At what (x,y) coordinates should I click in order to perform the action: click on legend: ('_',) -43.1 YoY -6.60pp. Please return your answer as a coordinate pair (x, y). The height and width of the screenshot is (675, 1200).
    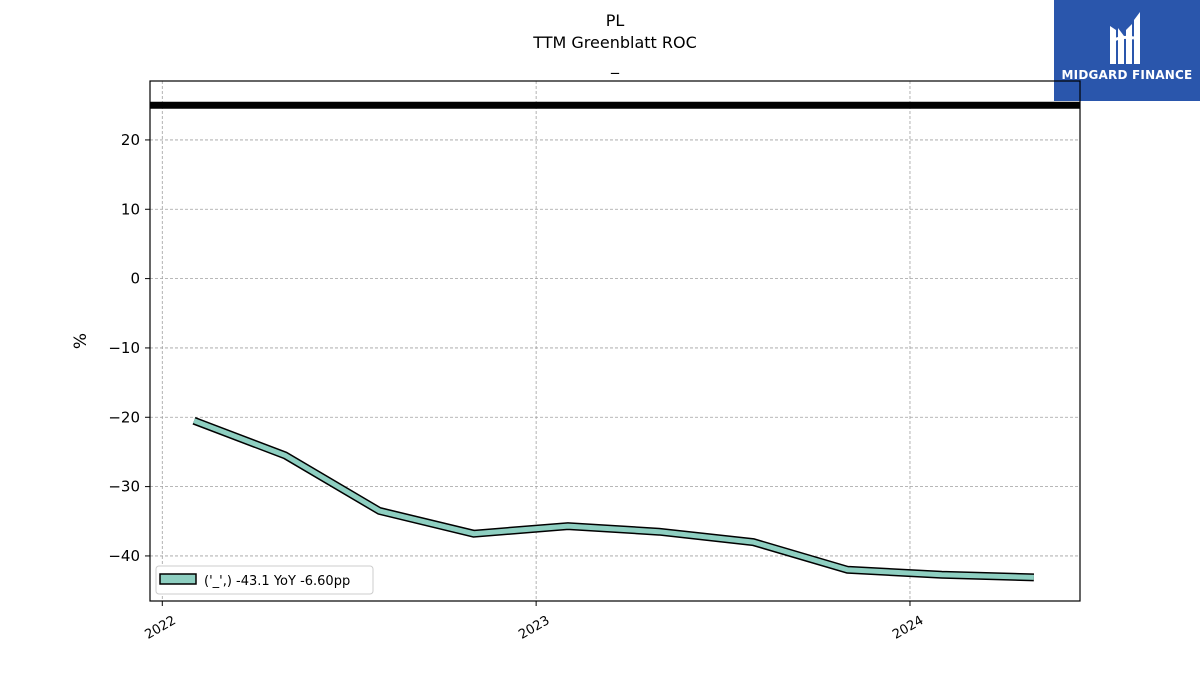
    Looking at the image, I should click on (264, 580).